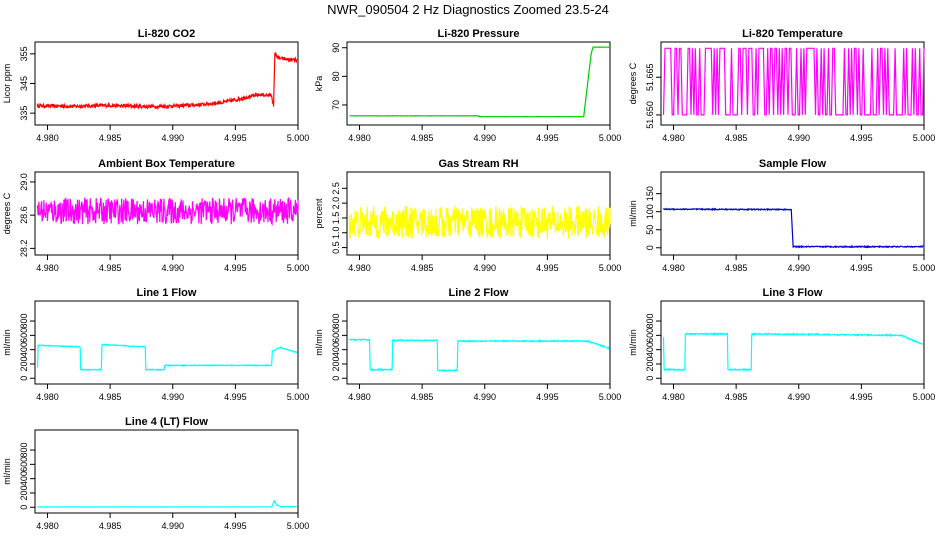  Describe the element at coordinates (479, 293) in the screenshot. I see `chart-title: Line 2 Flow` at that location.